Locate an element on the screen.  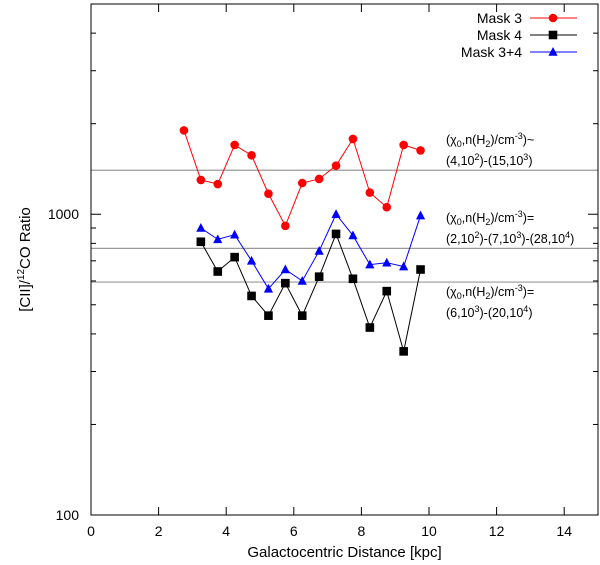
x-tick-label: 6 is located at coordinates (294, 531).